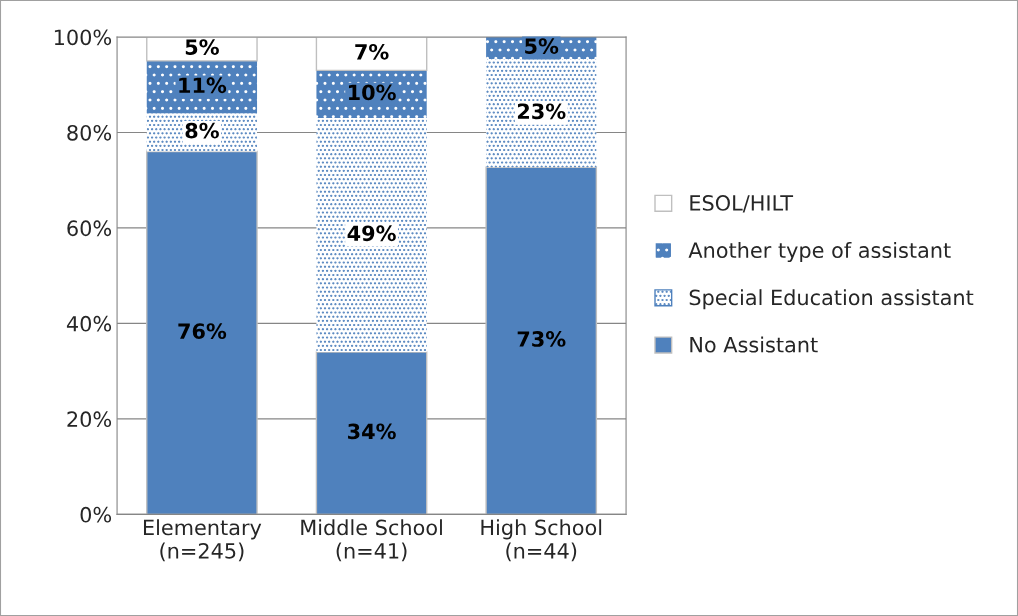 The width and height of the screenshot is (1018, 616). I want to click on x-tick-label: Middle School (n=41), so click(371, 540).